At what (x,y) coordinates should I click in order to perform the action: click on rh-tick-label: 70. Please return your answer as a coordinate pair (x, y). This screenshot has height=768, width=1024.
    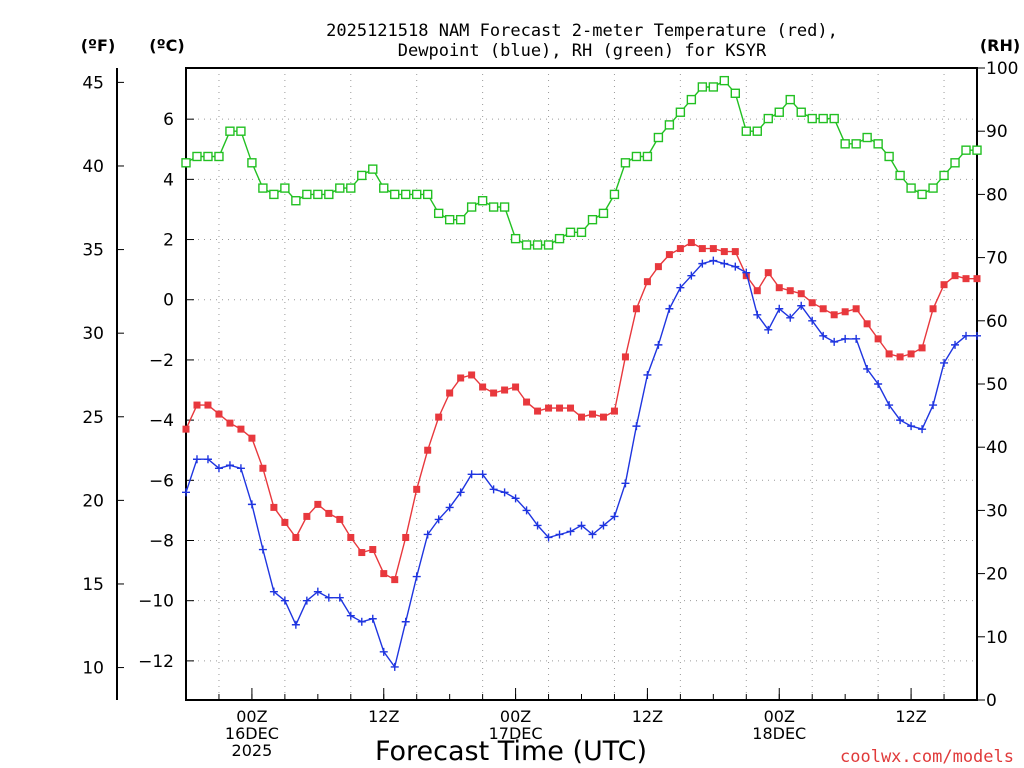
    Looking at the image, I should click on (997, 259).